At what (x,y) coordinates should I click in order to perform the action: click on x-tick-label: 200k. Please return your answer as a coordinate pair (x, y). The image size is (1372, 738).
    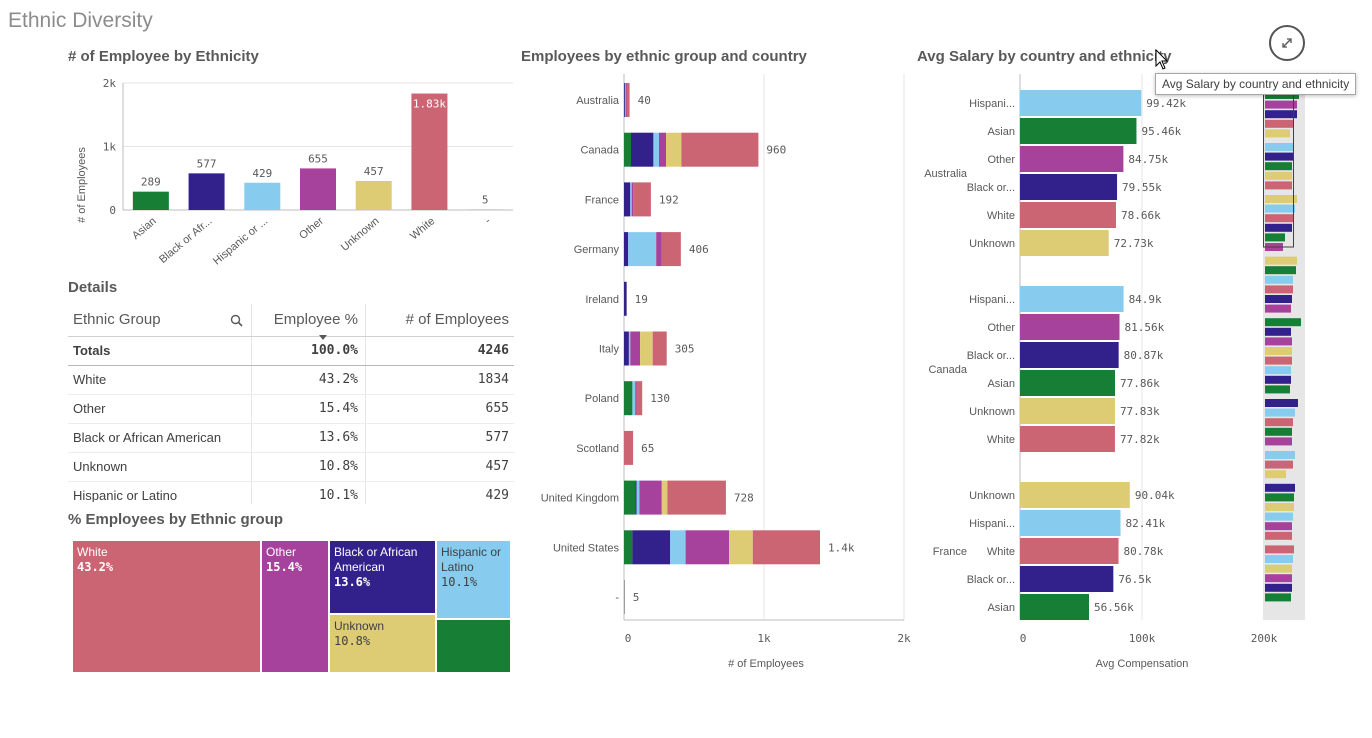
    Looking at the image, I should click on (1264, 638).